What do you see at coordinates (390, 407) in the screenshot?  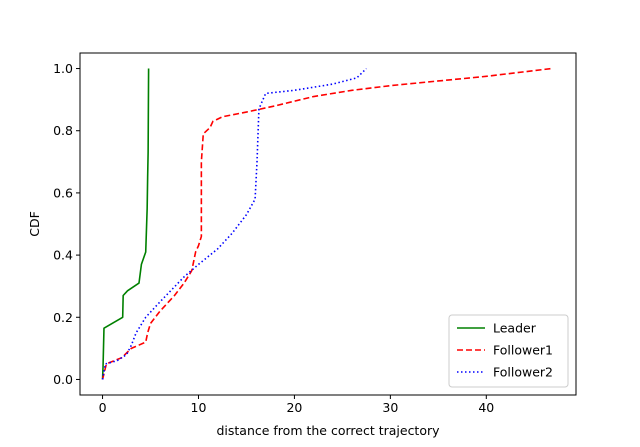 I see `x-tick-label: 30` at bounding box center [390, 407].